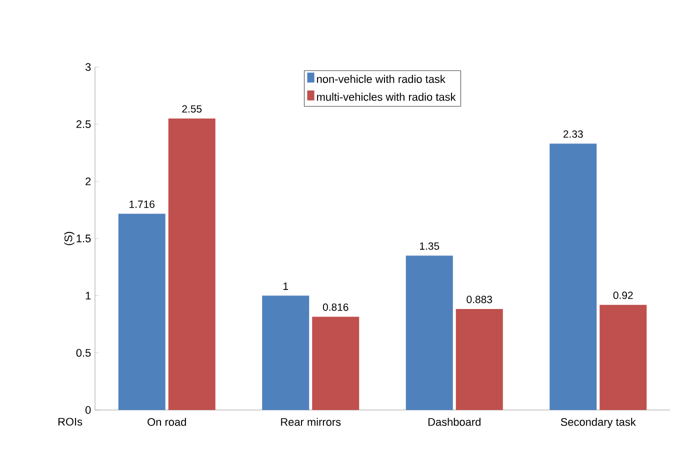 The width and height of the screenshot is (684, 453). What do you see at coordinates (311, 422) in the screenshot?
I see `x-tick-label: Rear mirrors` at bounding box center [311, 422].